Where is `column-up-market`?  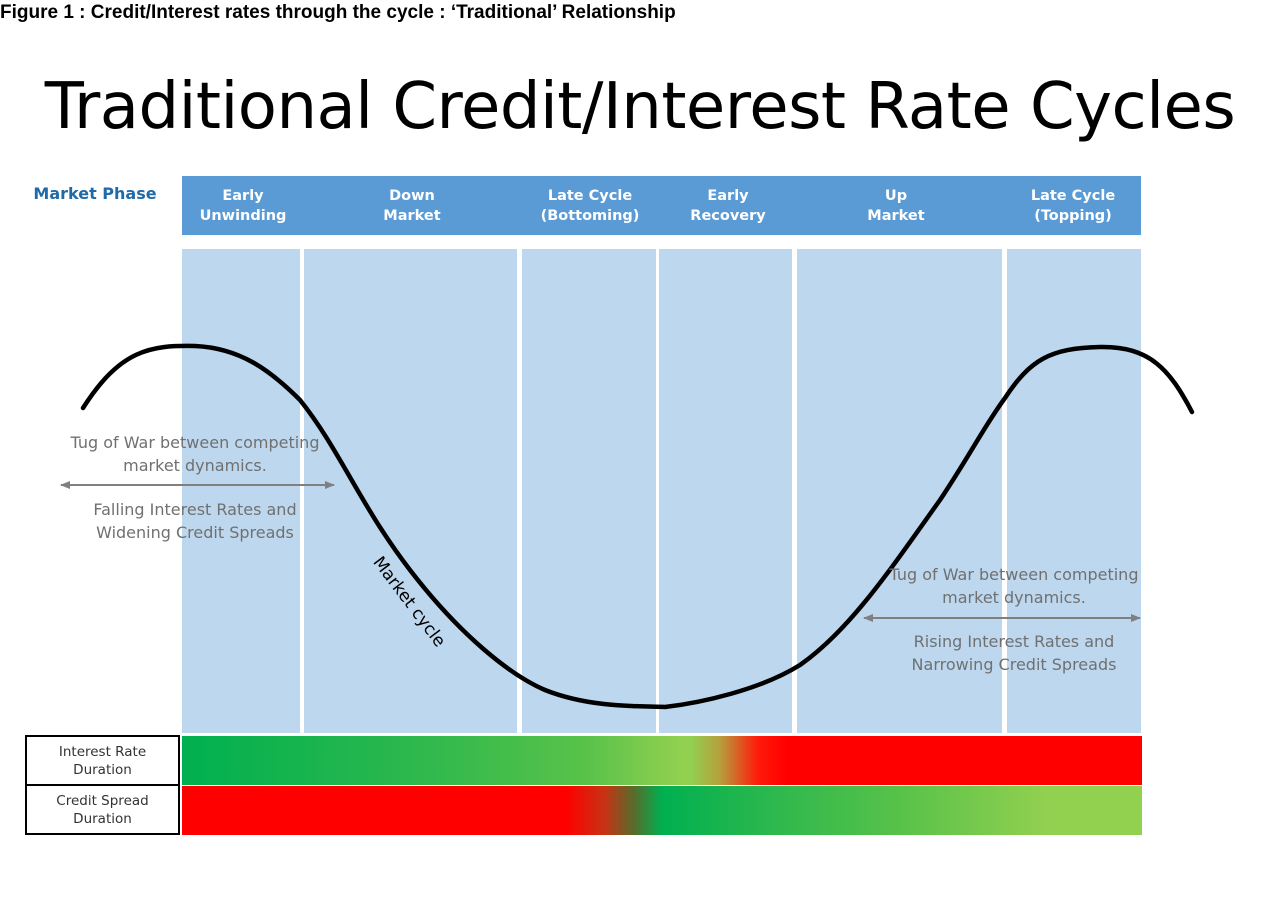
column-up-market is located at coordinates (899, 491).